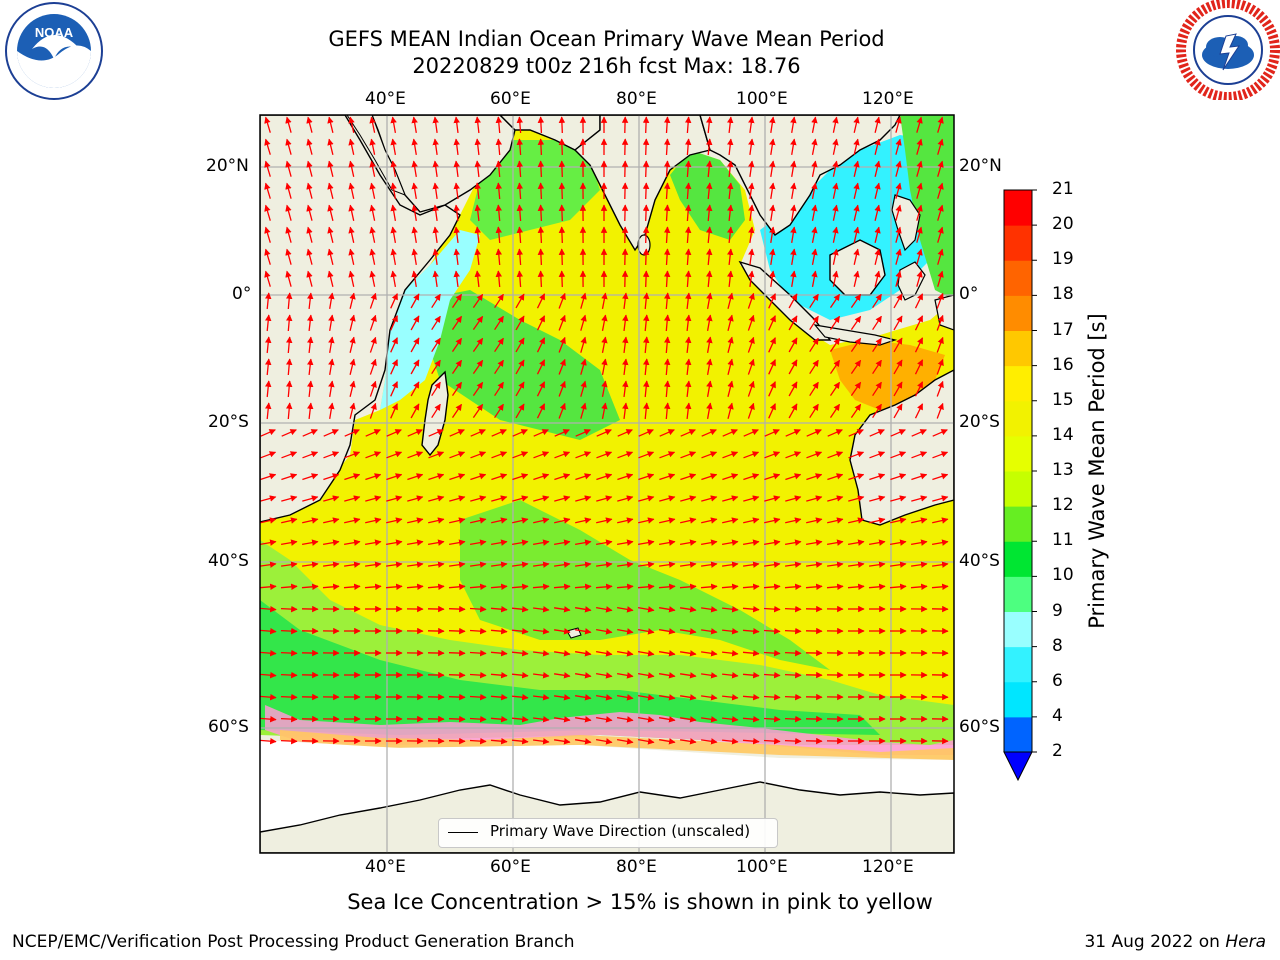  What do you see at coordinates (762, 867) in the screenshot?
I see `lon-tick-bottom-100e: 100°E` at bounding box center [762, 867].